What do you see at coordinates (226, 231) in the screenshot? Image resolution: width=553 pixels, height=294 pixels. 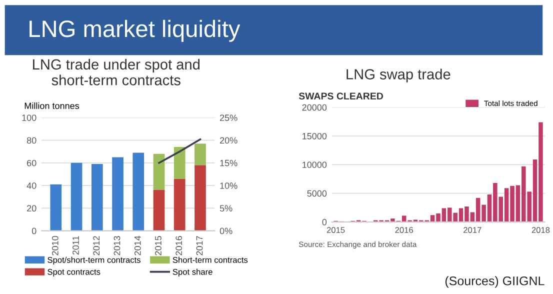 I see `y2-tick-label: 0%` at bounding box center [226, 231].